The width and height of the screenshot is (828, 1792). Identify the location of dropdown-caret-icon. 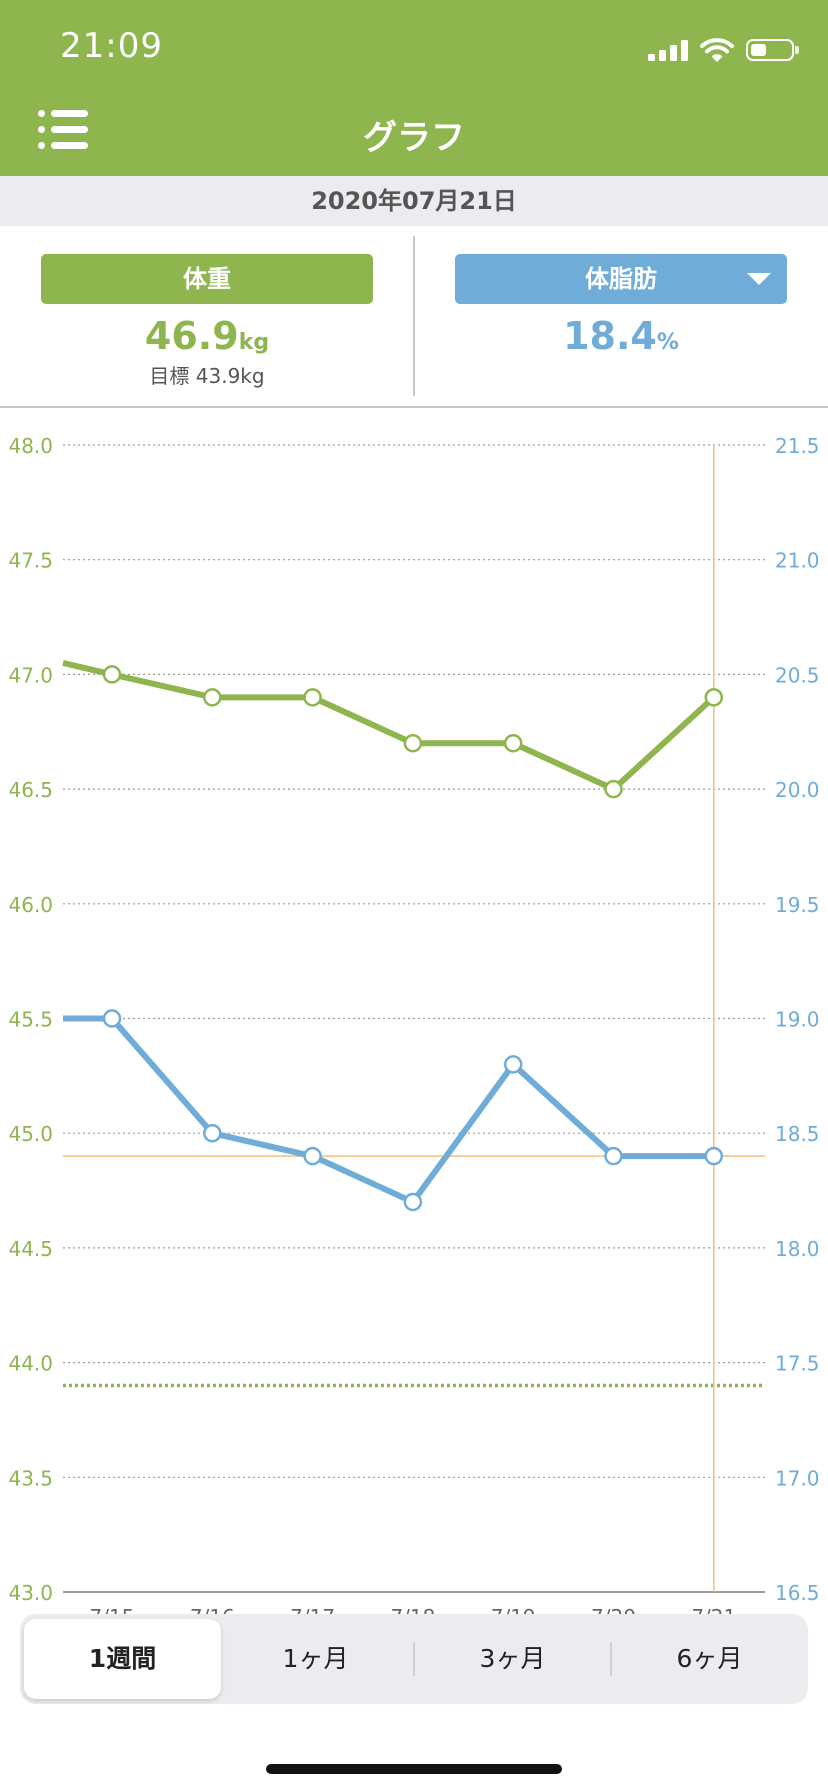
(759, 279).